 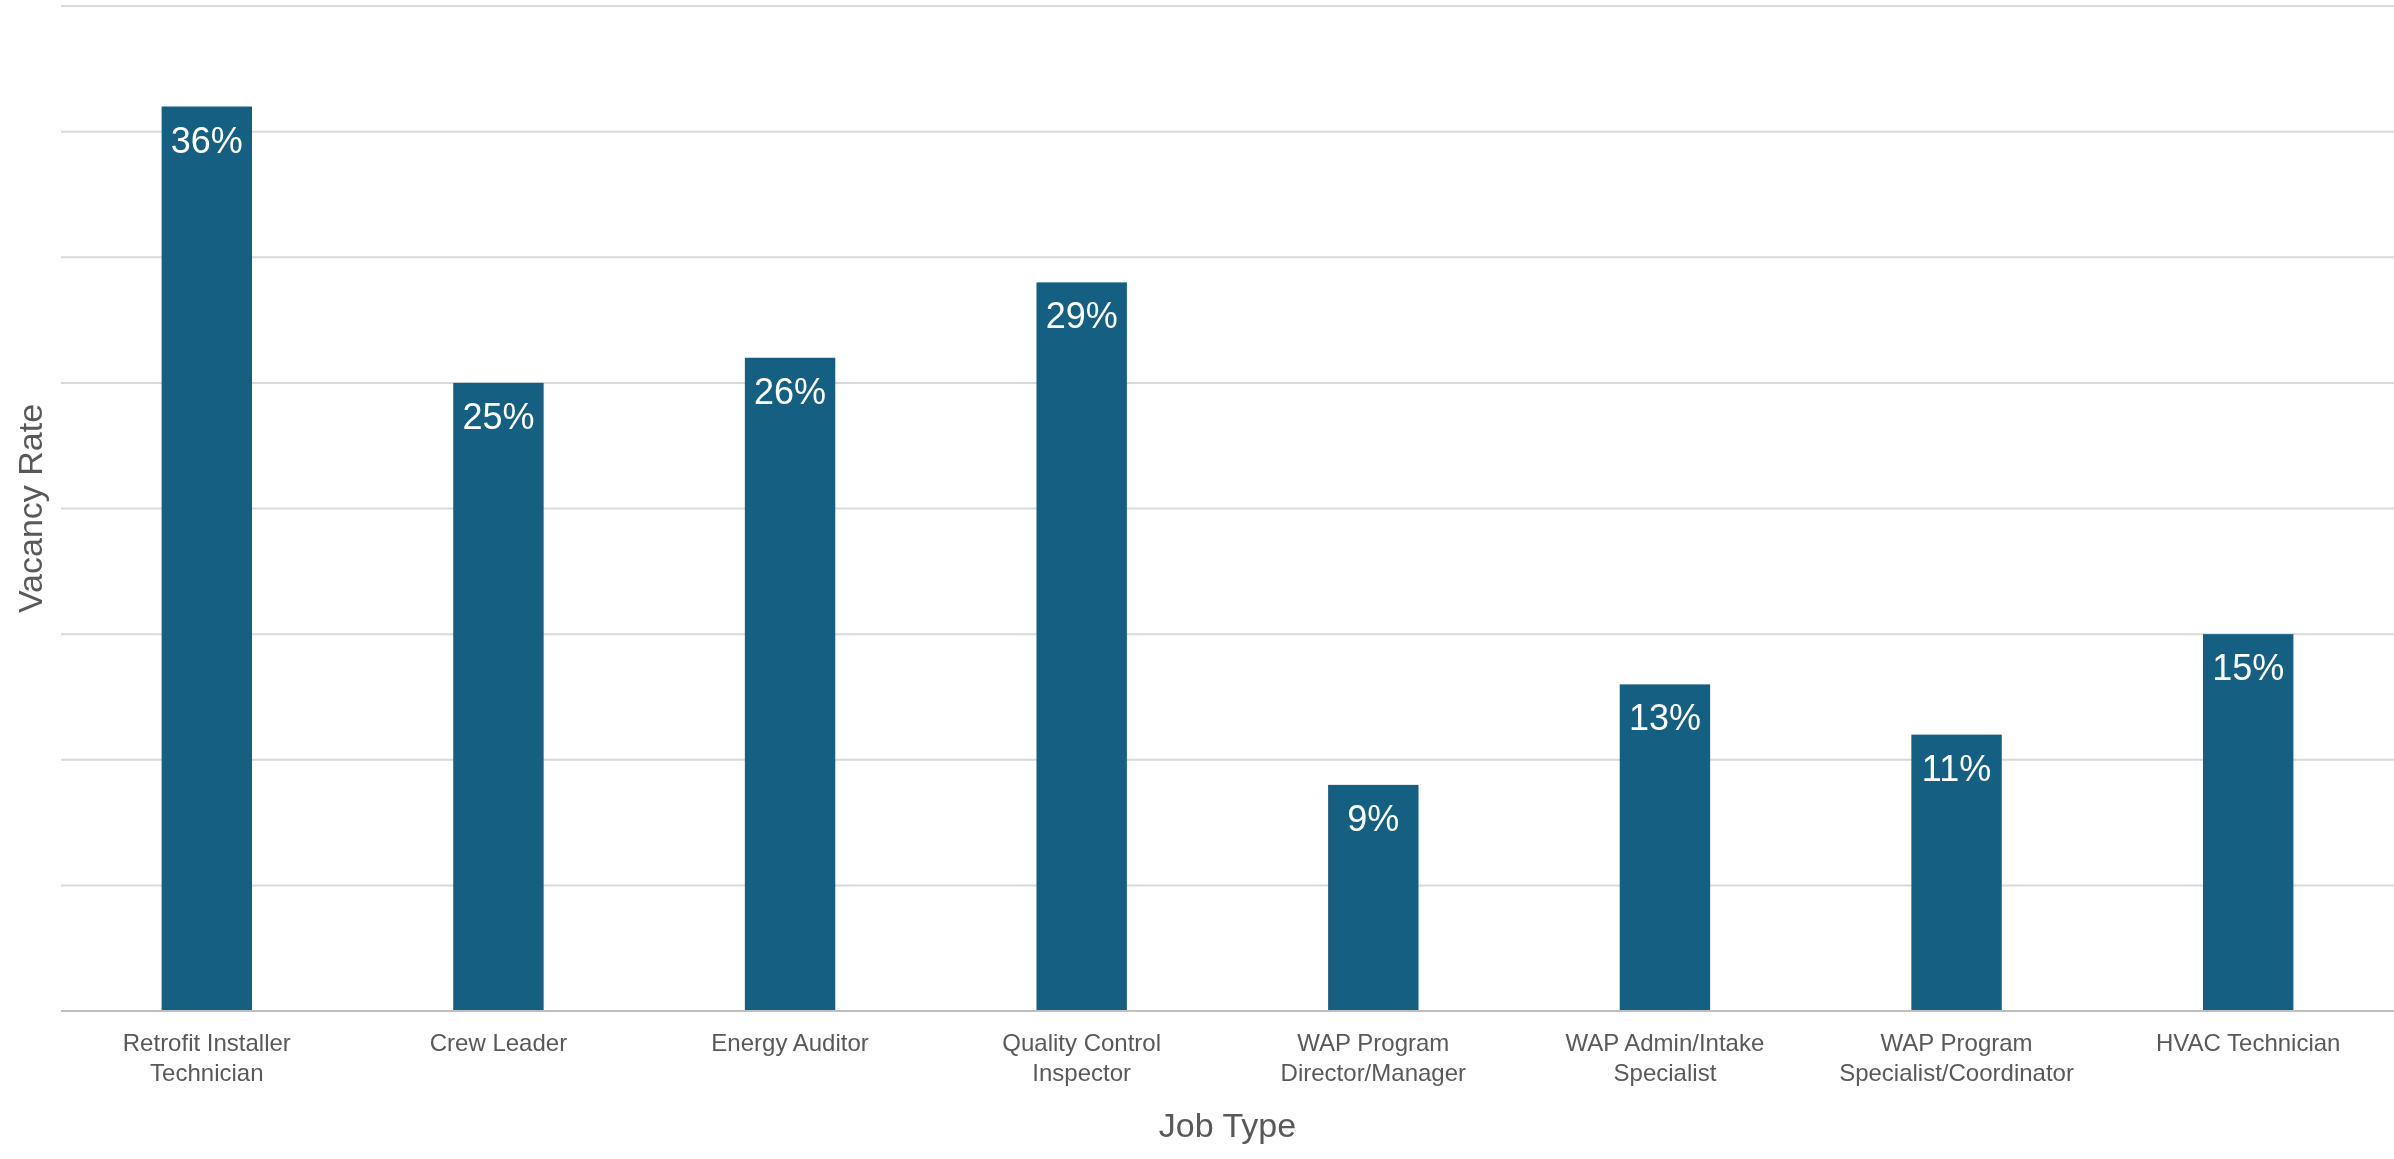 I want to click on y-axis-title: Vacancy Rate, so click(x=30, y=508).